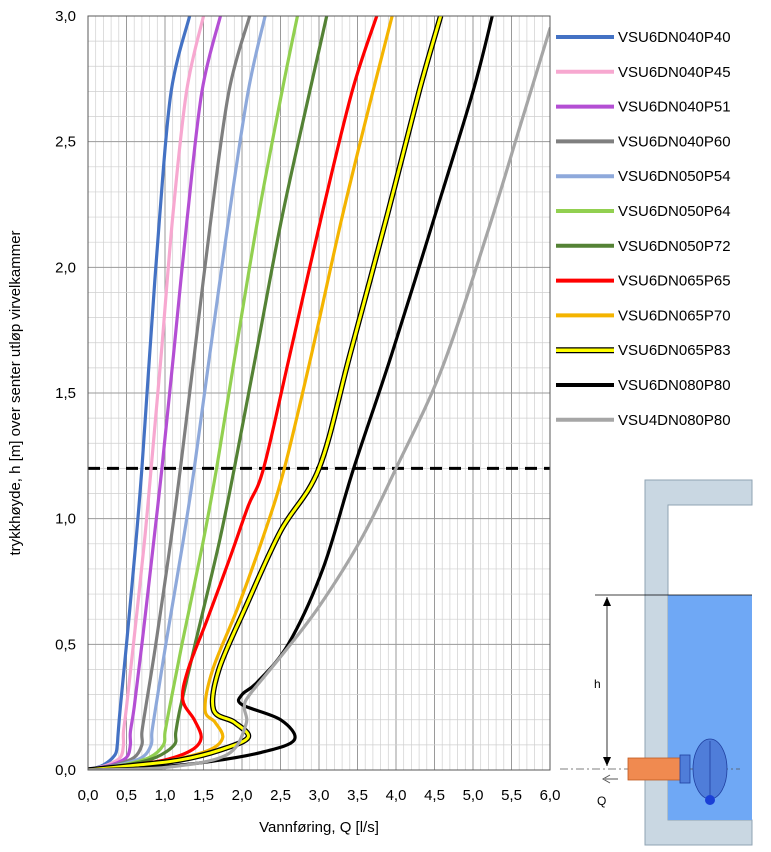 This screenshot has width=771, height=852. I want to click on x-tick-label: 0,5, so click(126, 795).